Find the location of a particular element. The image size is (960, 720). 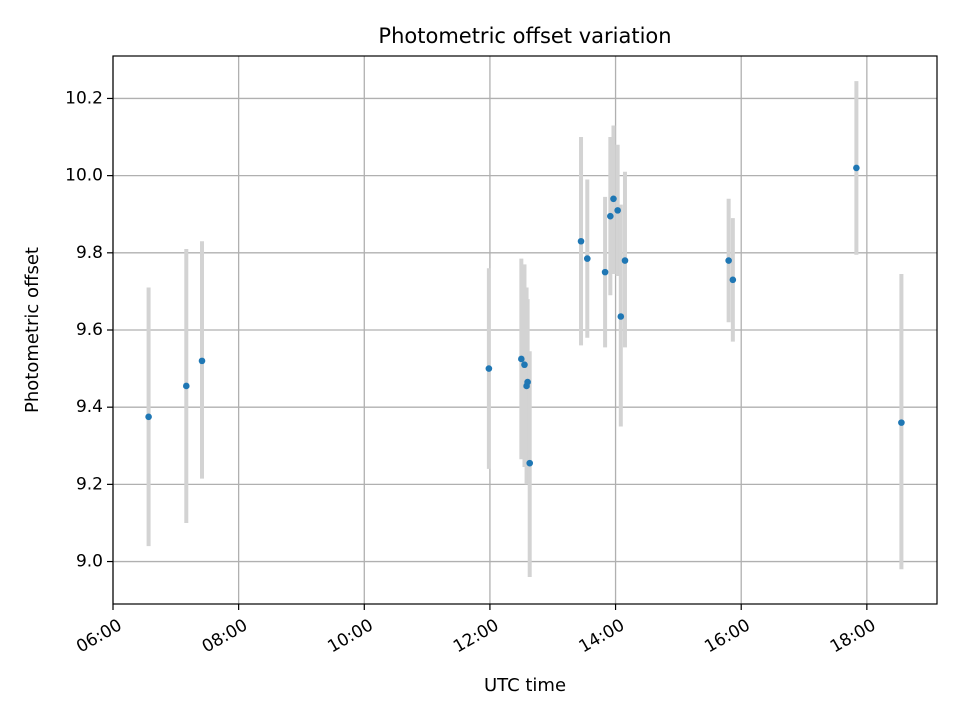

y-axis-label: Photometric offset is located at coordinates (32, 330).